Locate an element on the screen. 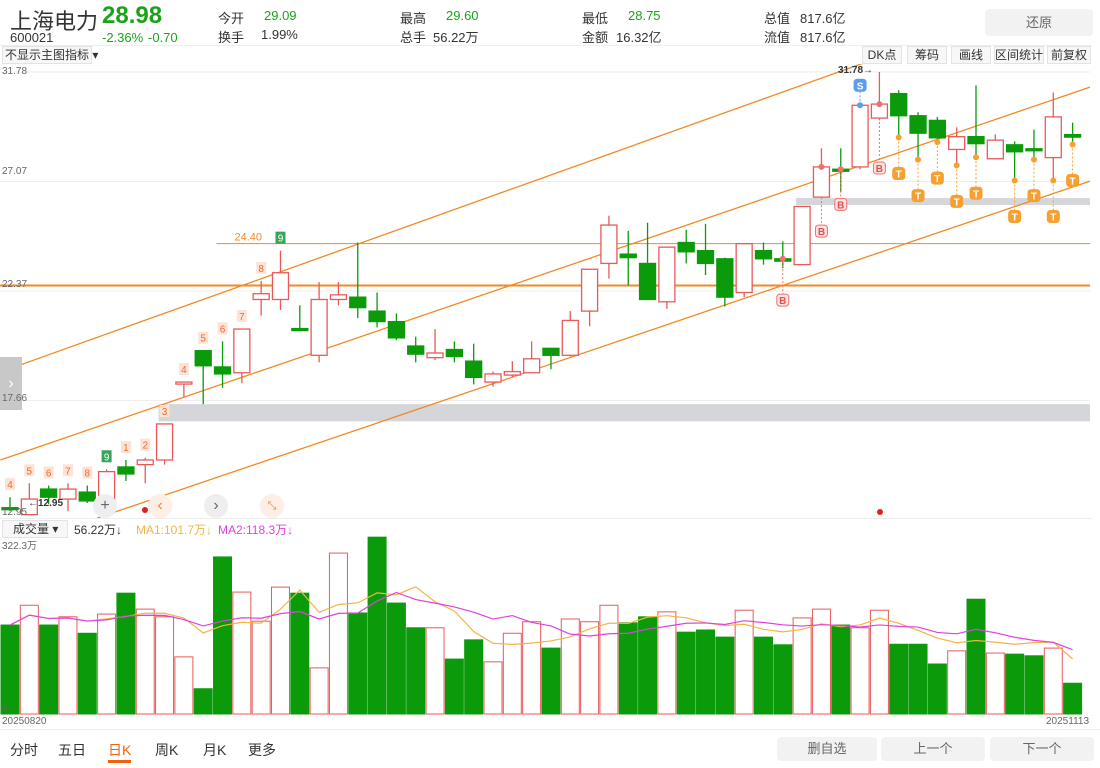  period-tab-week: 周K is located at coordinates (167, 750).